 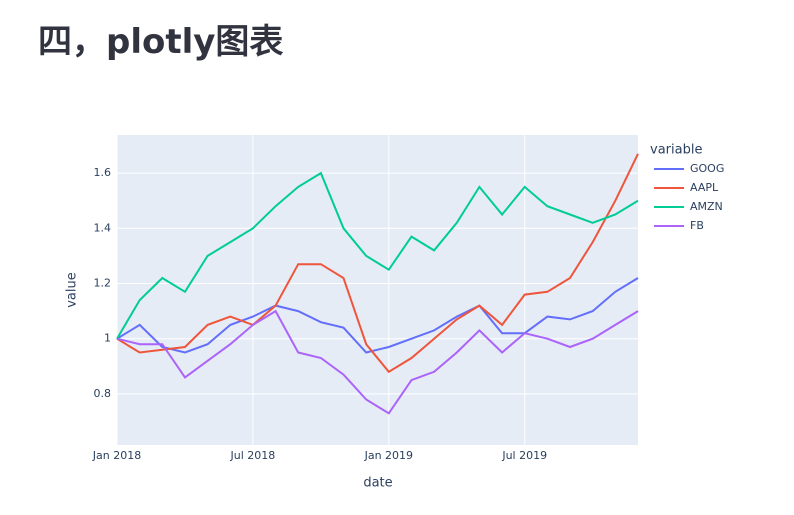 What do you see at coordinates (704, 187) in the screenshot?
I see `legend-label: AAPL` at bounding box center [704, 187].